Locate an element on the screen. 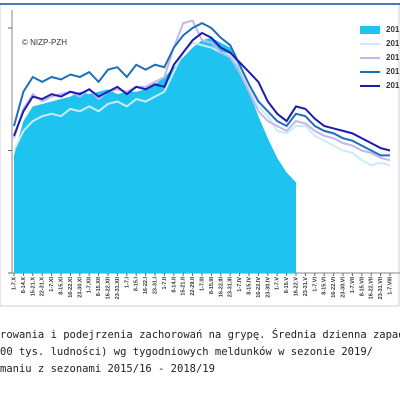 This screenshot has height=400, width=400. x-tick-label: 1-7.XI is located at coordinates (52, 284).